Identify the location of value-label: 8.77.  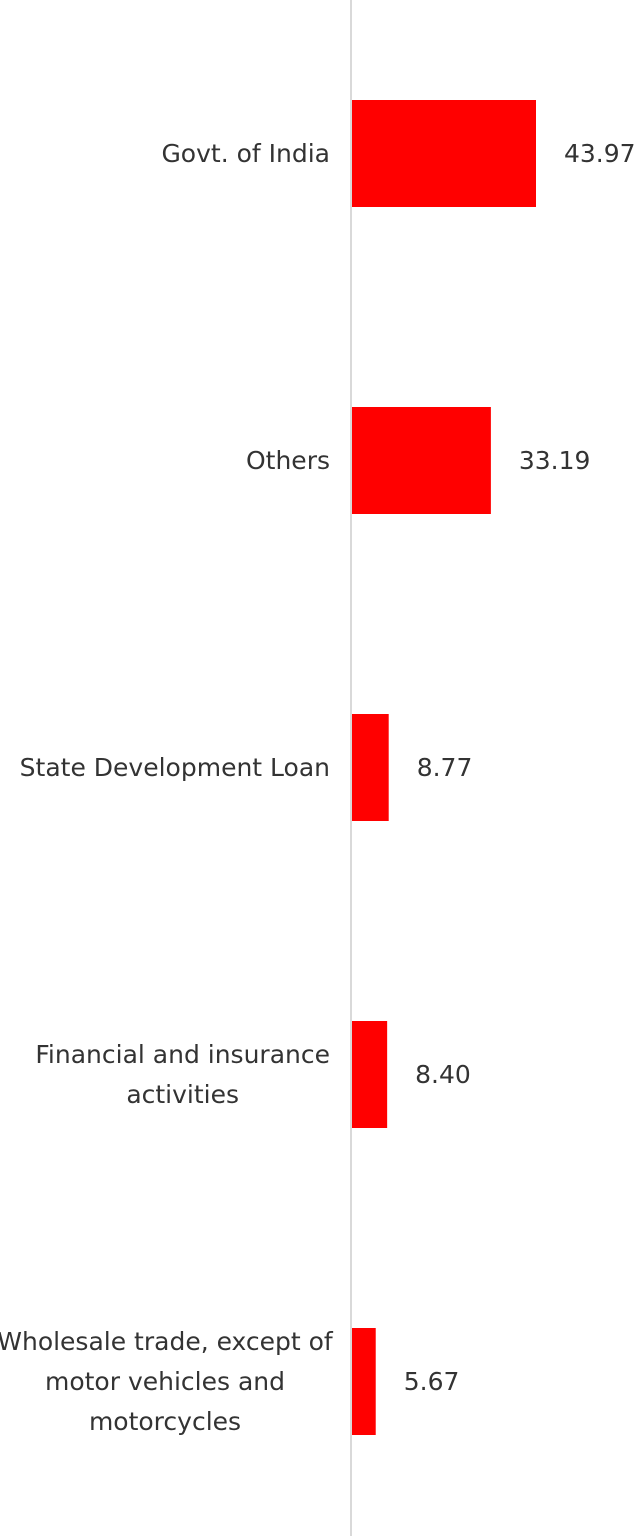
(445, 767).